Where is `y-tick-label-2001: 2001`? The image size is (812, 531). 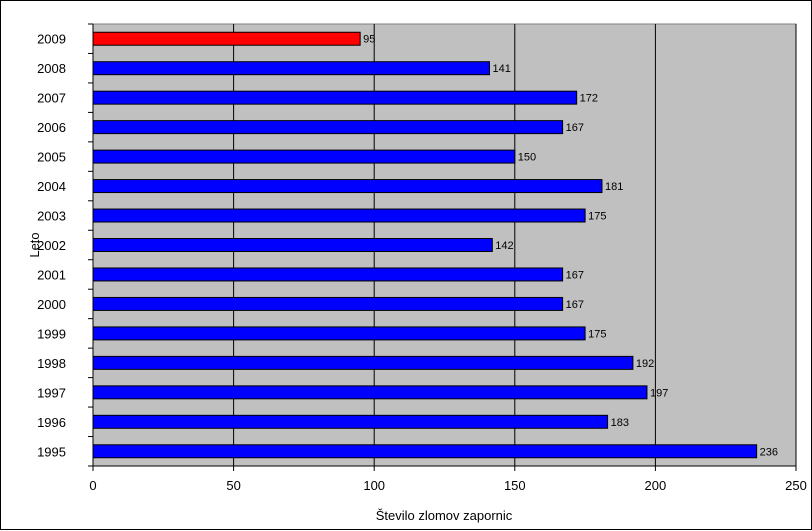 y-tick-label-2001: 2001 is located at coordinates (51, 274).